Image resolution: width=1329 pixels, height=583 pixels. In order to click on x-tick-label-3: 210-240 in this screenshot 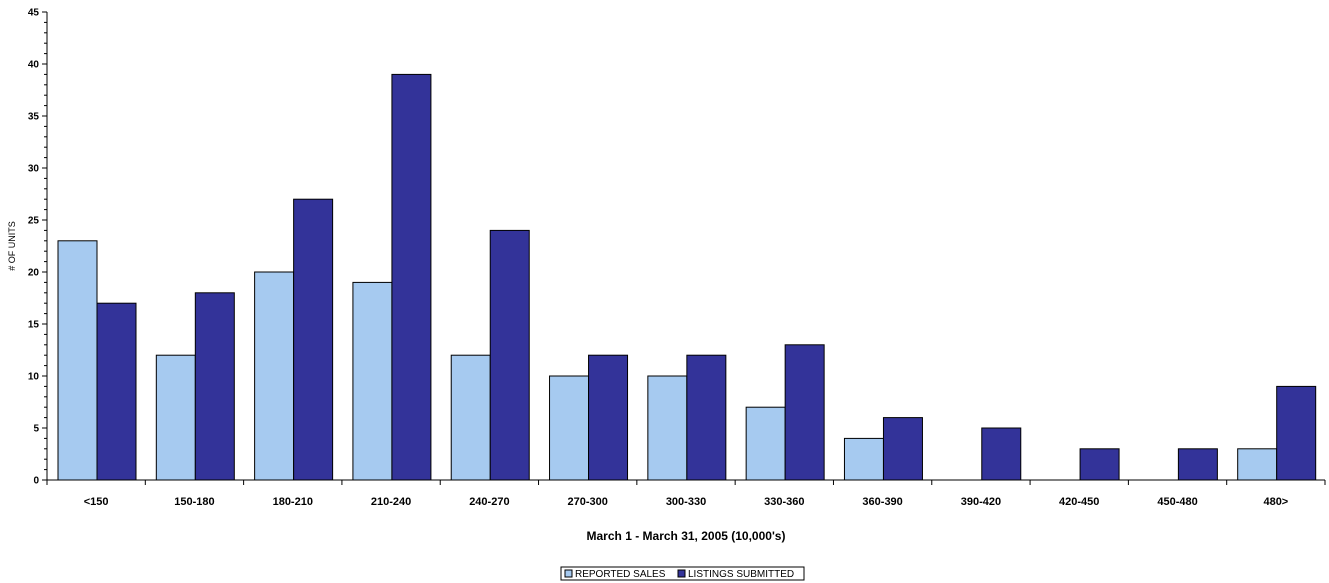, I will do `click(391, 502)`.